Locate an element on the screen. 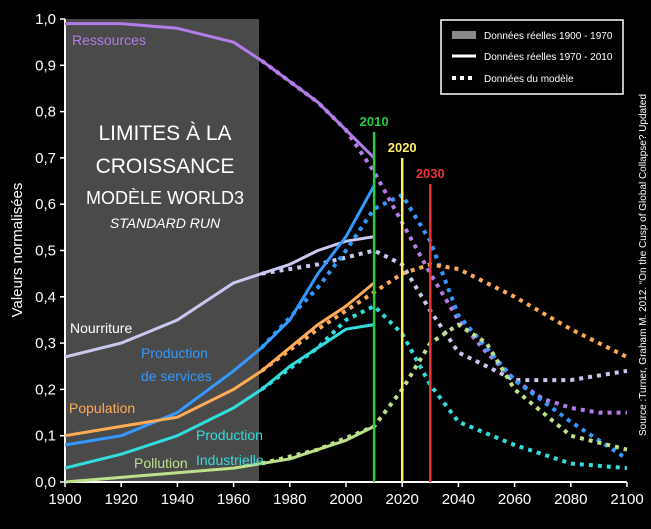 This screenshot has height=529, width=651. marker-label-2020: 2020 is located at coordinates (402, 147).